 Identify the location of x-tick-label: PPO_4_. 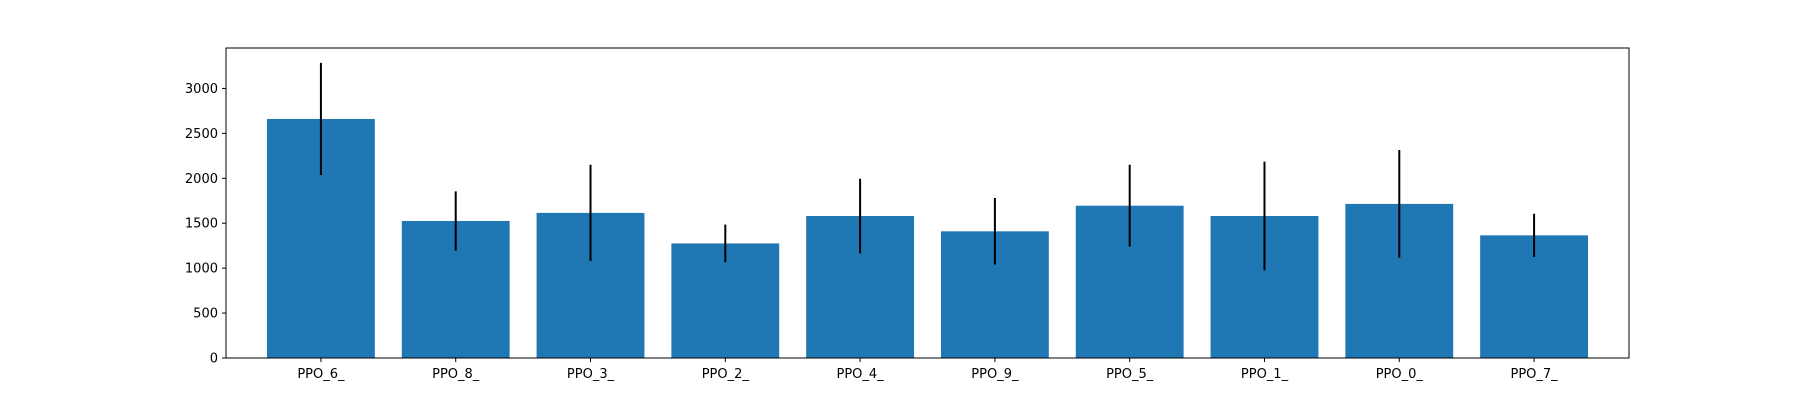
(861, 374).